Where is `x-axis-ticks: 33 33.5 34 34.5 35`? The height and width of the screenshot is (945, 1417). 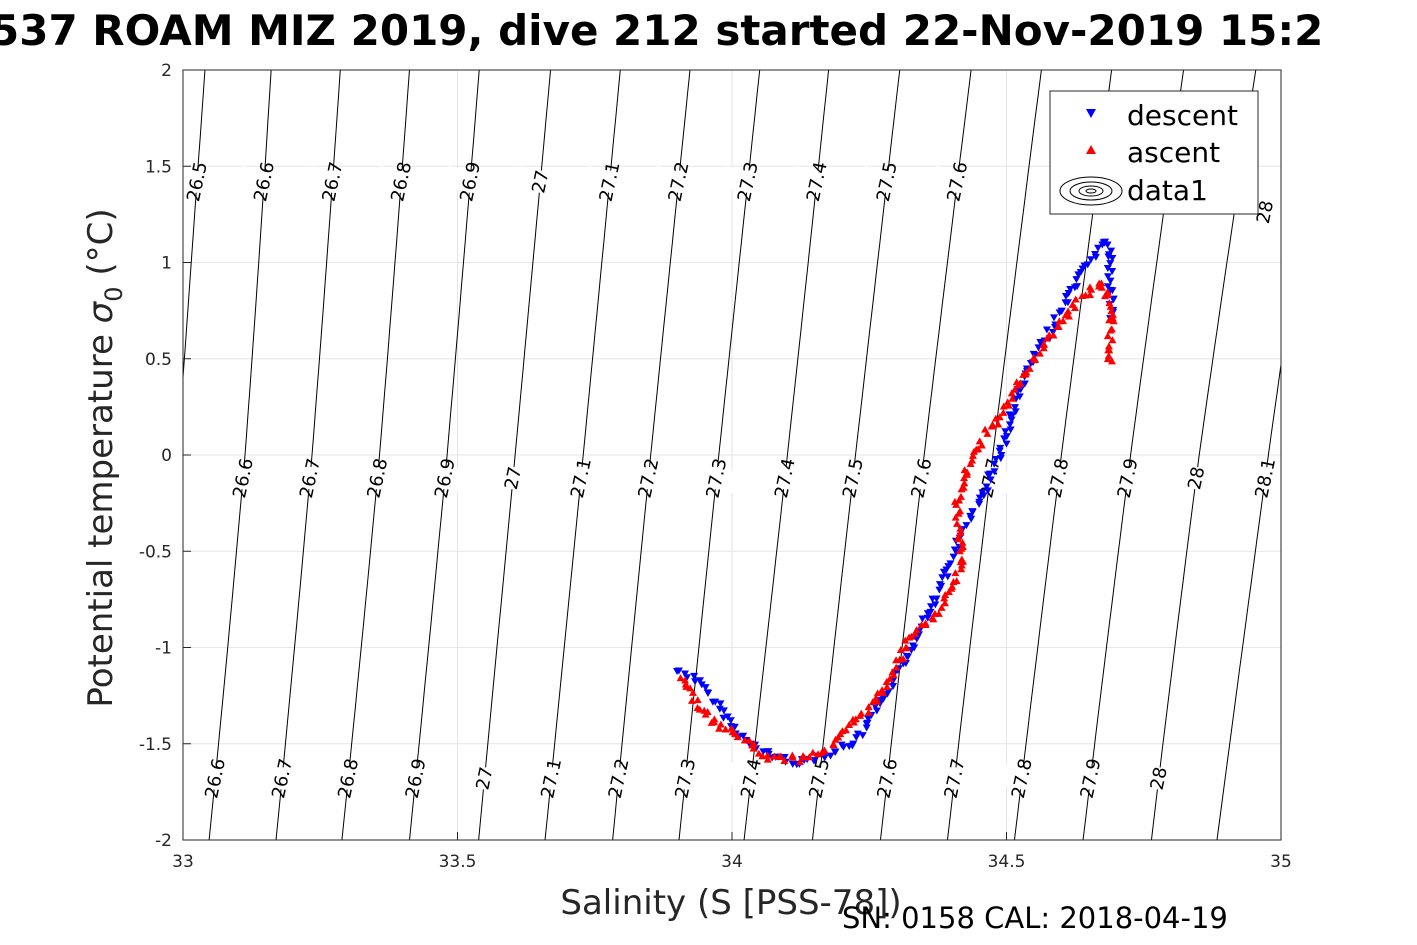 x-axis-ticks: 33 33.5 34 34.5 35 is located at coordinates (732, 852).